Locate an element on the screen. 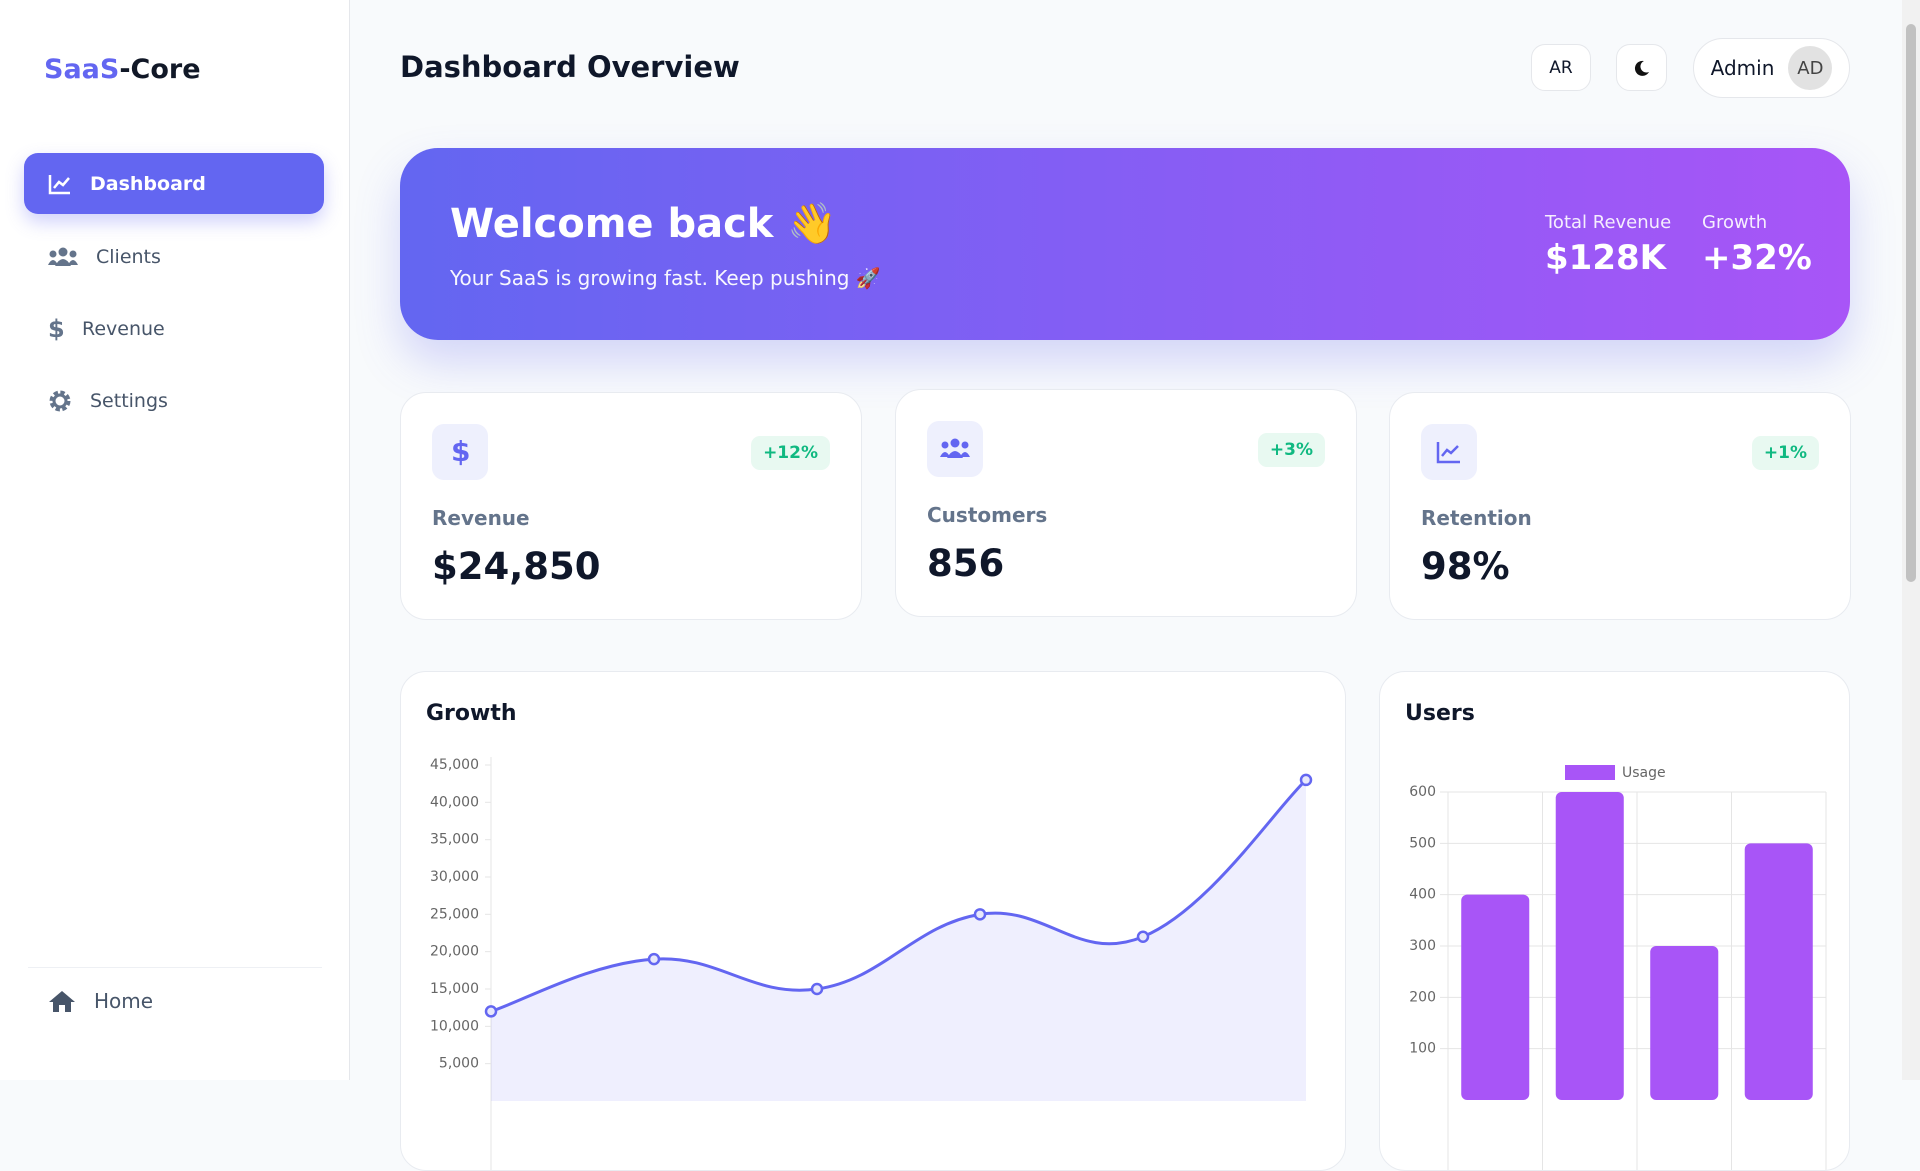  y-tick-label: 500 is located at coordinates (1422, 843).